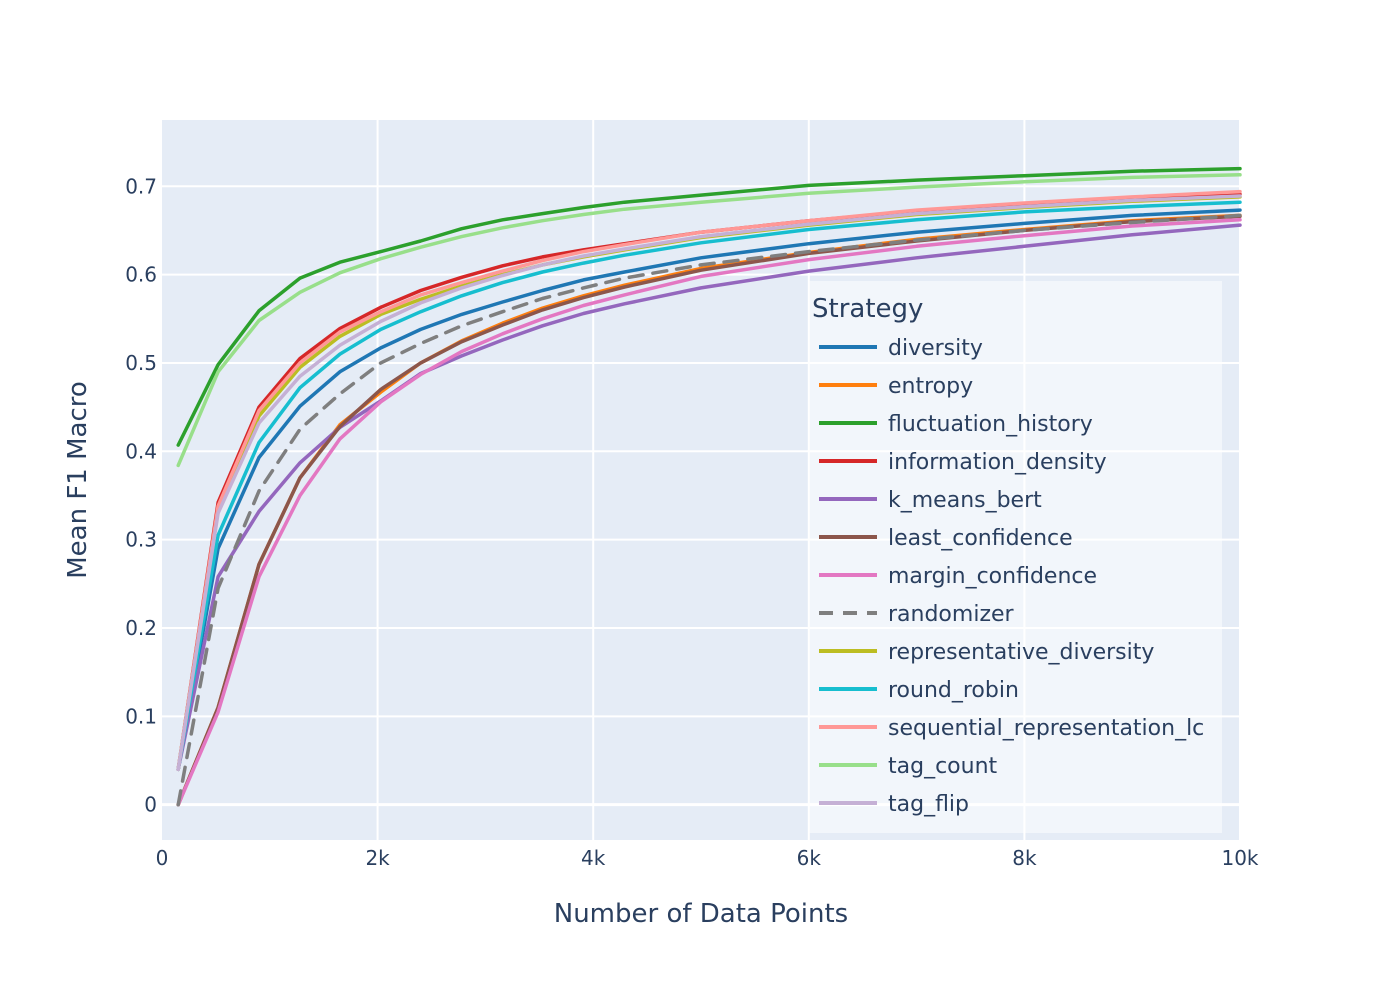 Image resolution: width=1400 pixels, height=1000 pixels. I want to click on y-axis-title: Mean F1 Macro, so click(78, 480).